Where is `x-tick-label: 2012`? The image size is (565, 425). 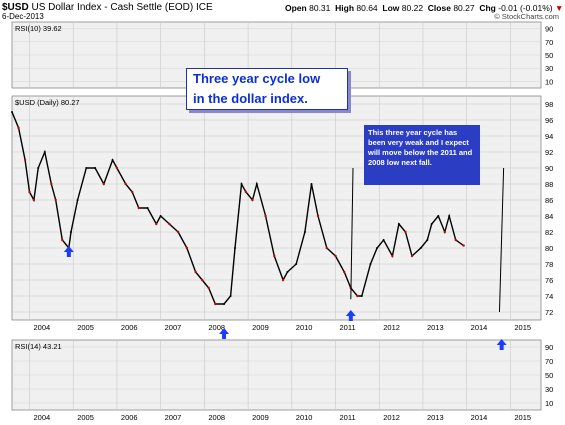 x-tick-label: 2012 is located at coordinates (391, 327).